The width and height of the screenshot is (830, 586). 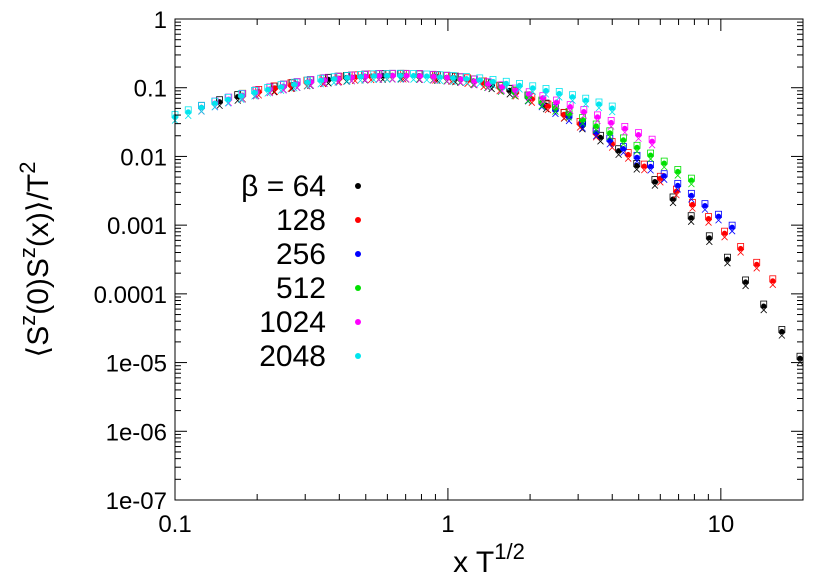 I want to click on y-tick-label: 0.1, so click(x=150, y=89).